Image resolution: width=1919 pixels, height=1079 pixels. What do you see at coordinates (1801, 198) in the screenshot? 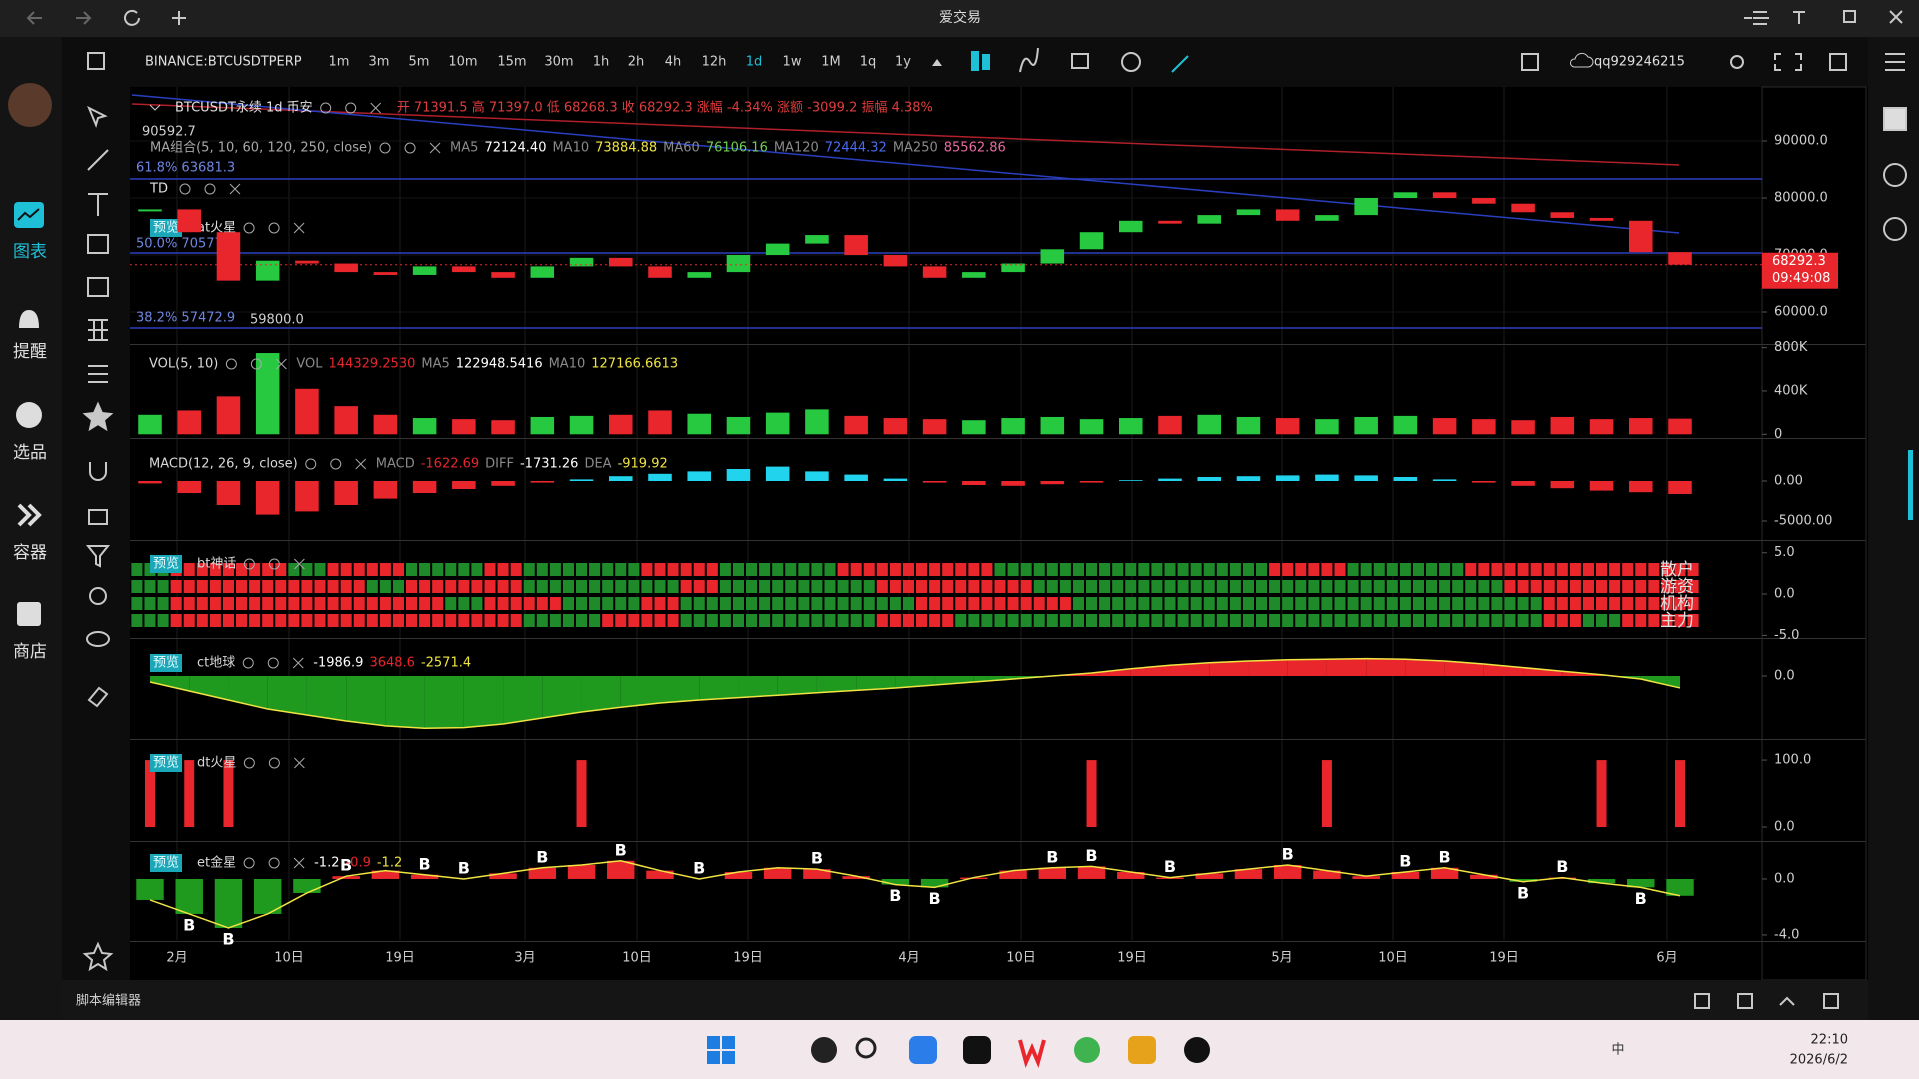
I see `y-tick-label: 80000.0` at bounding box center [1801, 198].